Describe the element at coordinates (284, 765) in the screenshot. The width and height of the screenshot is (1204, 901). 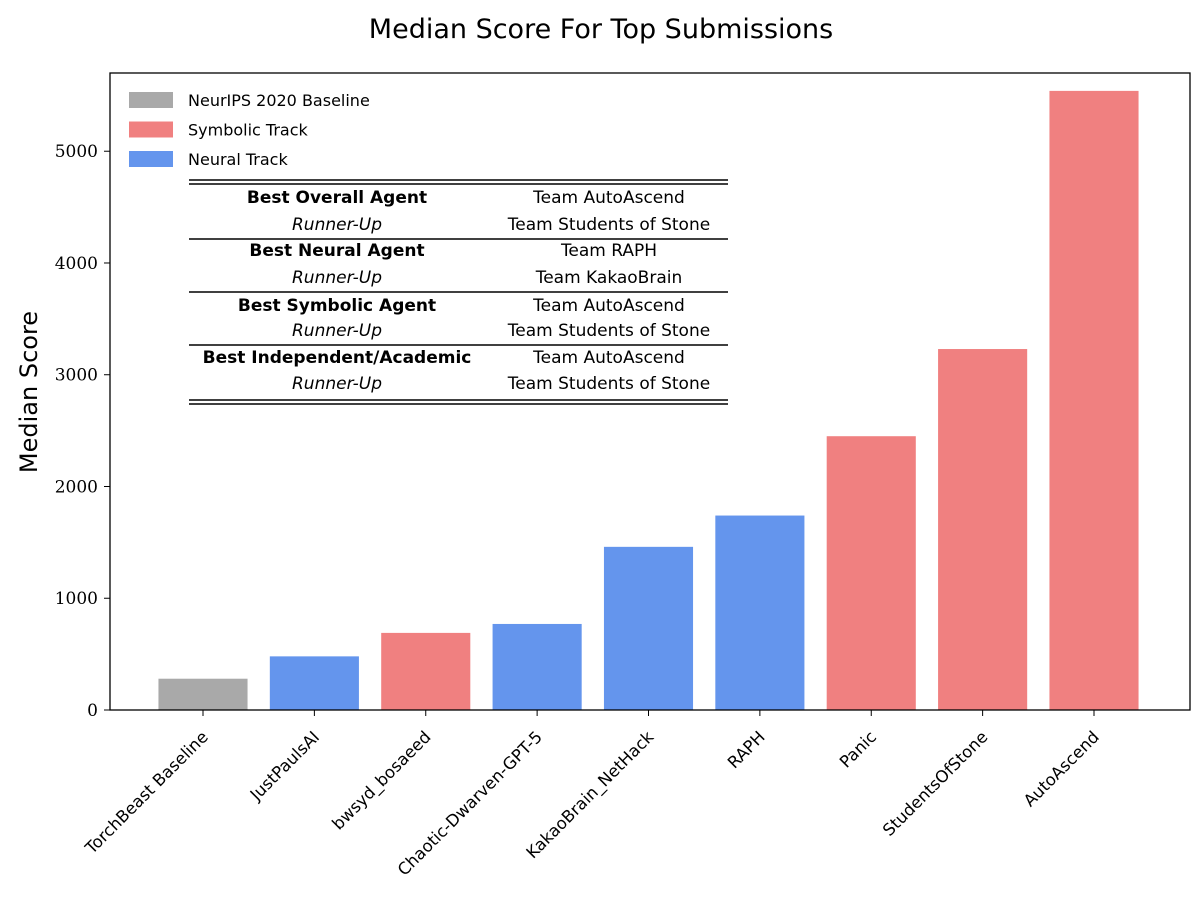
I see `x-tick-label: JustPaulsAI` at that location.